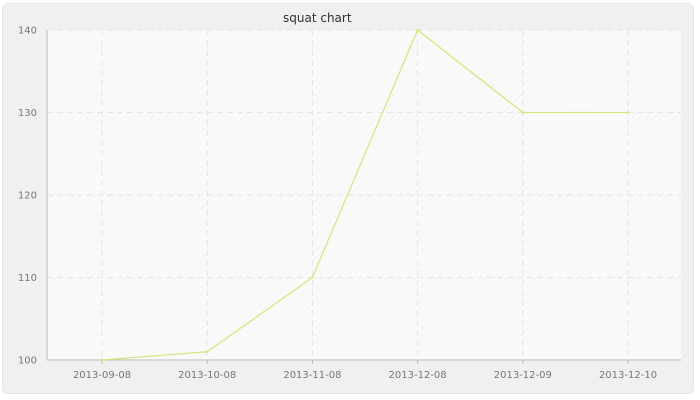  What do you see at coordinates (27, 31) in the screenshot?
I see `y-tick-label: 140` at bounding box center [27, 31].